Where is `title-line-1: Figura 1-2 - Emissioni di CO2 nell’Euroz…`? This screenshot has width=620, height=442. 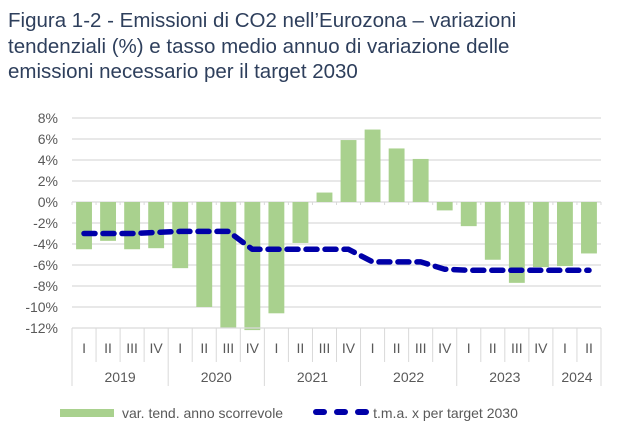 title-line-1: Figura 1-2 - Emissioni di CO2 nell’Euroz… is located at coordinates (262, 20).